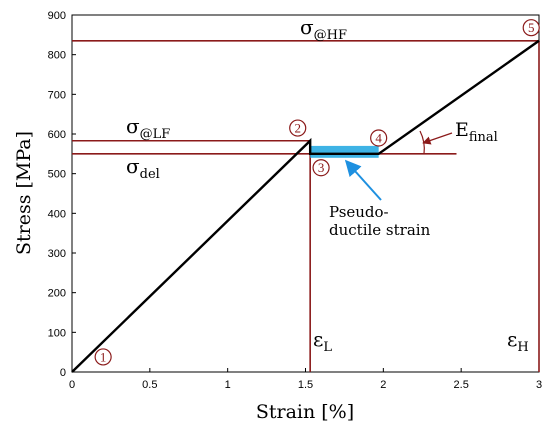  I want to click on point-marker-1: 1, so click(103, 357).